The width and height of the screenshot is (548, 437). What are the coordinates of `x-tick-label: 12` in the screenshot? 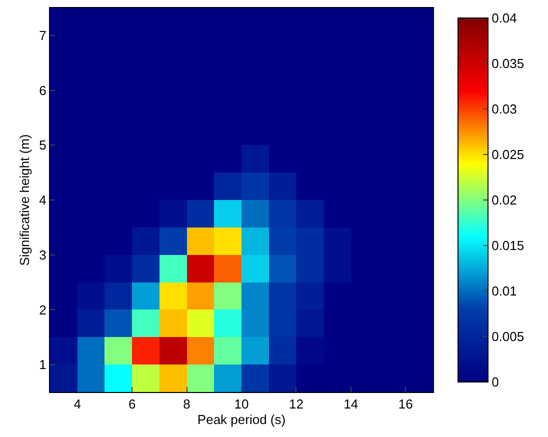 It's located at (296, 404).